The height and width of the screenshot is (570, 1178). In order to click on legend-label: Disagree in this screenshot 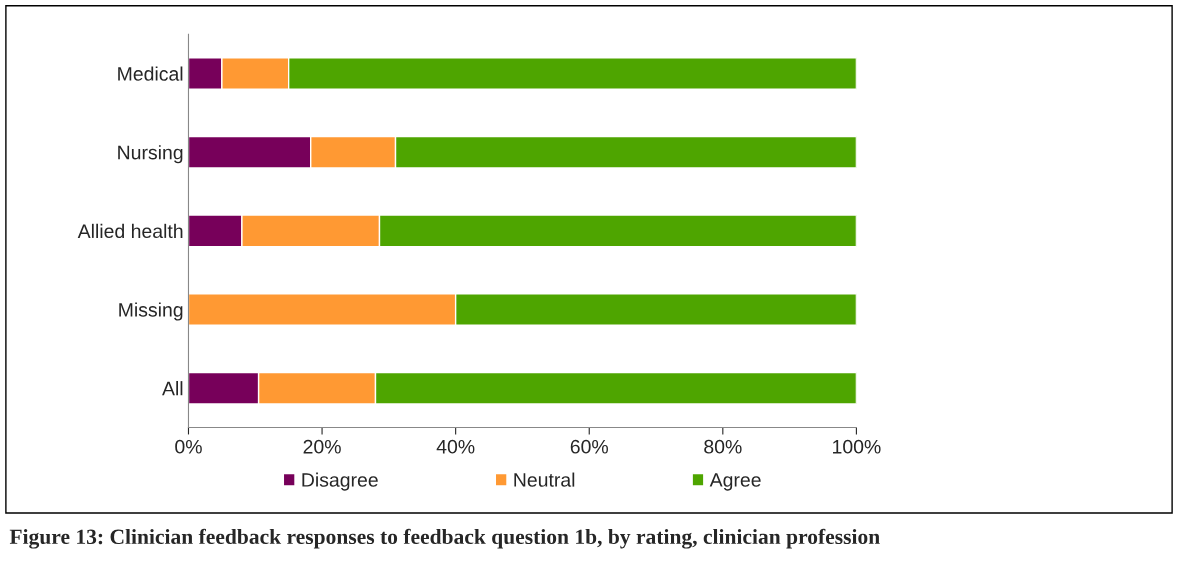, I will do `click(340, 481)`.